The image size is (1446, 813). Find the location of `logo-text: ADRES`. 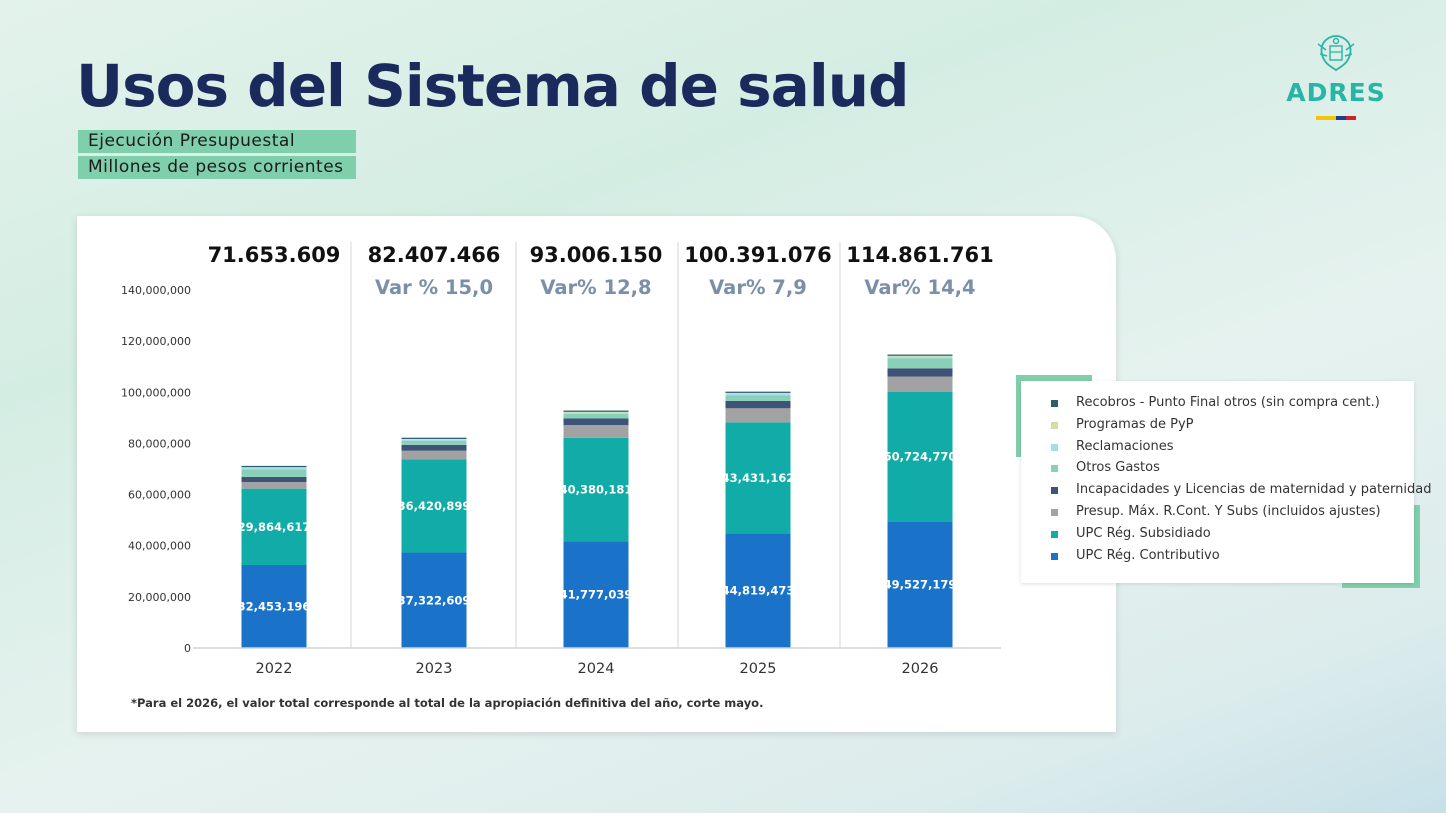

logo-text: ADRES is located at coordinates (1336, 92).